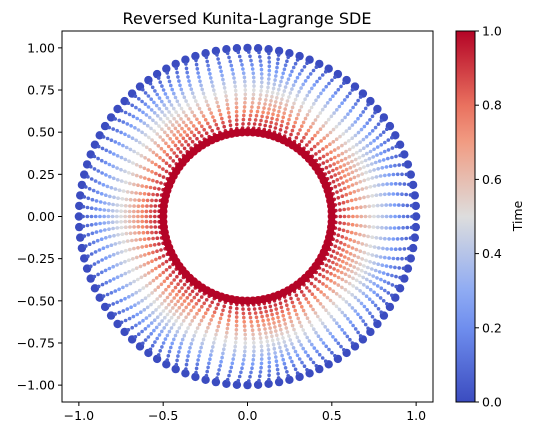  Describe the element at coordinates (36, 342) in the screenshot. I see `y-tick-label: −0.75` at that location.